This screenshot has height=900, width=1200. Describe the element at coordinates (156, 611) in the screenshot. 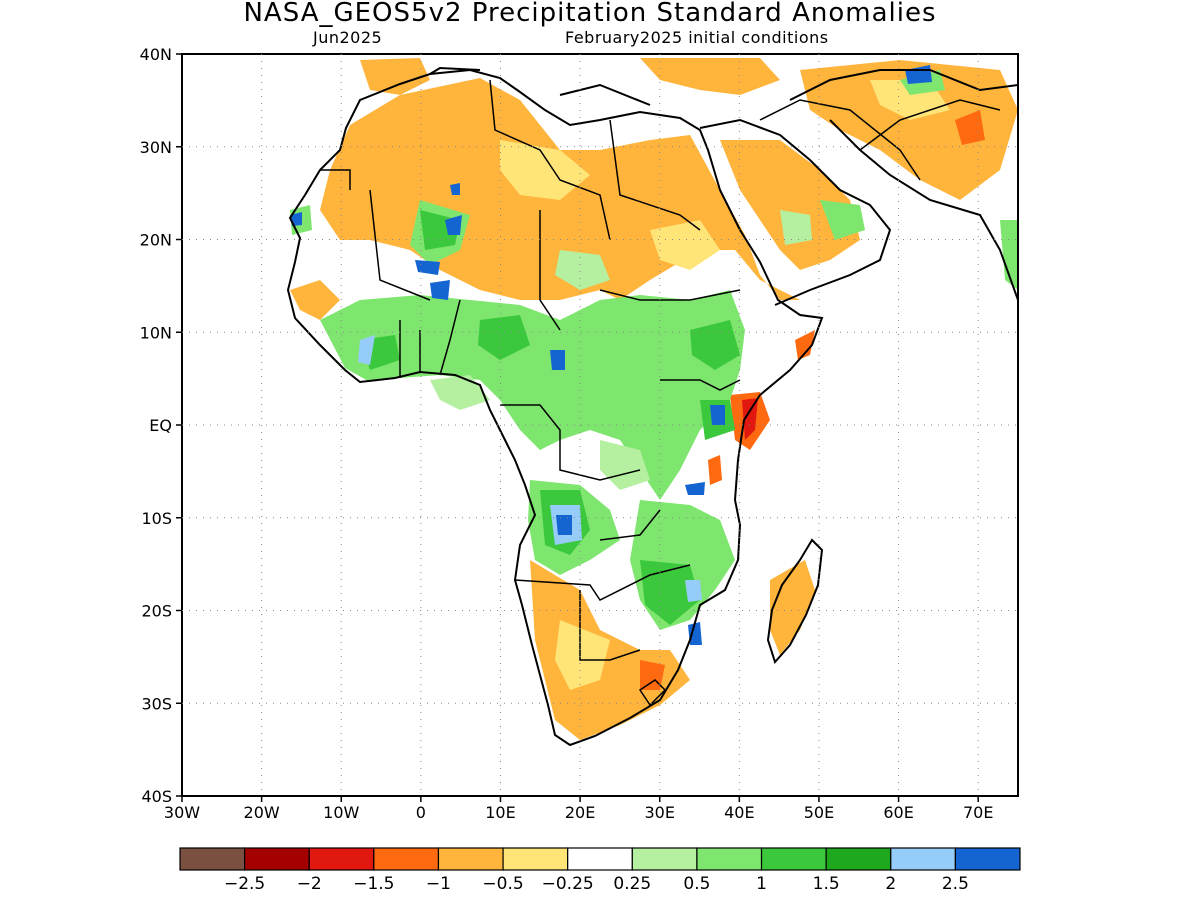

I see `lat-tick-label: 20S` at that location.